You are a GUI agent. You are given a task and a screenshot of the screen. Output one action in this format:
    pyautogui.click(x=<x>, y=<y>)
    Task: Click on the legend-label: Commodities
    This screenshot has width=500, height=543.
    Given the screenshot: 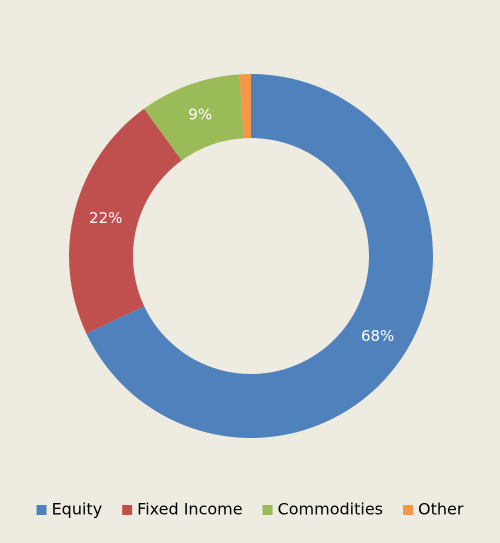 What is the action you would take?
    pyautogui.click(x=330, y=509)
    